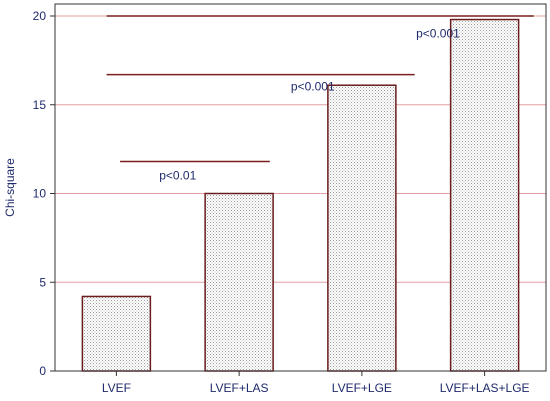  I want to click on y-tick-label: 15, so click(40, 105).